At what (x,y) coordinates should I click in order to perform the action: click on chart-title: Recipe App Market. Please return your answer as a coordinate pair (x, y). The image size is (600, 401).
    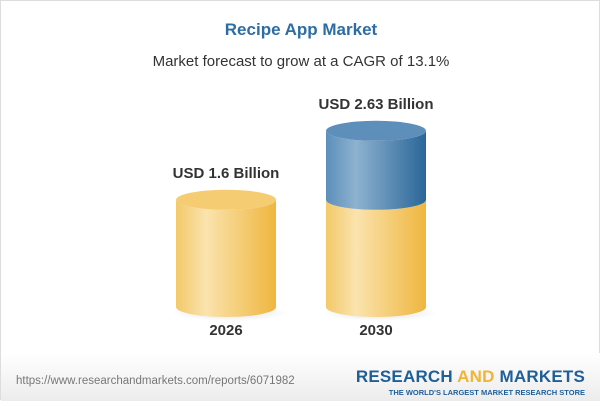
    Looking at the image, I should click on (301, 29).